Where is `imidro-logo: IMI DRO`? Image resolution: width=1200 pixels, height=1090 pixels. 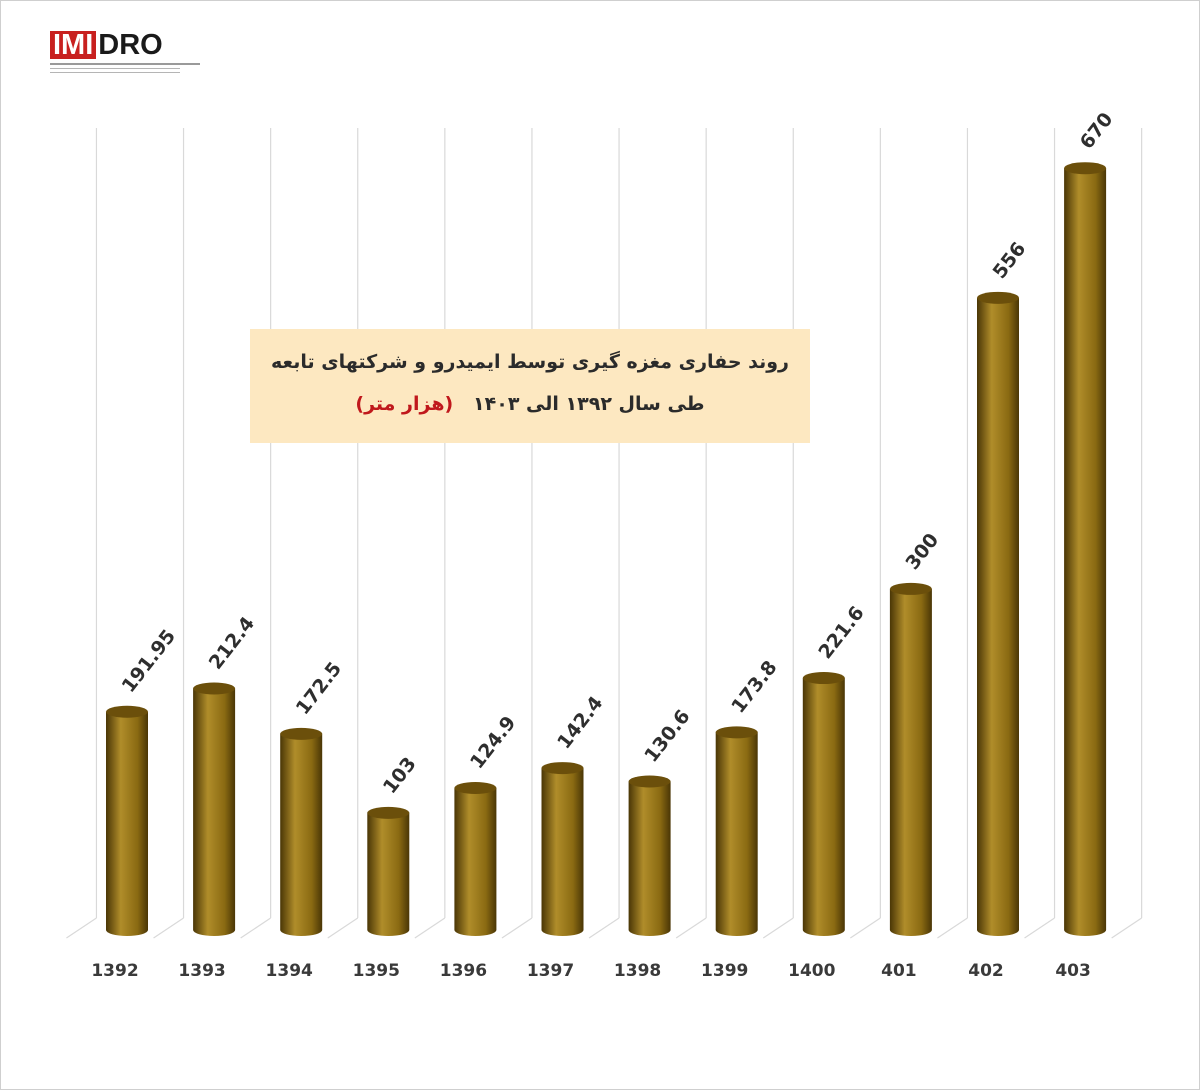 imidro-logo: IMI DRO is located at coordinates (130, 59).